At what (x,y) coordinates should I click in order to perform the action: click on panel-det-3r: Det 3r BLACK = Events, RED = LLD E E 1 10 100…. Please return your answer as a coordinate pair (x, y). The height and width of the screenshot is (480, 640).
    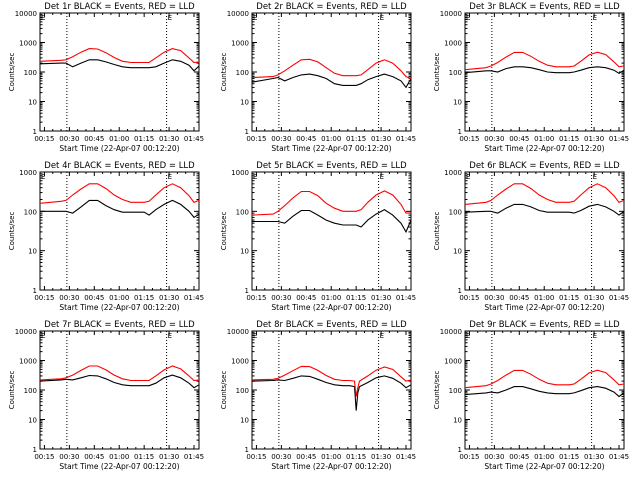
    Looking at the image, I should click on (531, 77).